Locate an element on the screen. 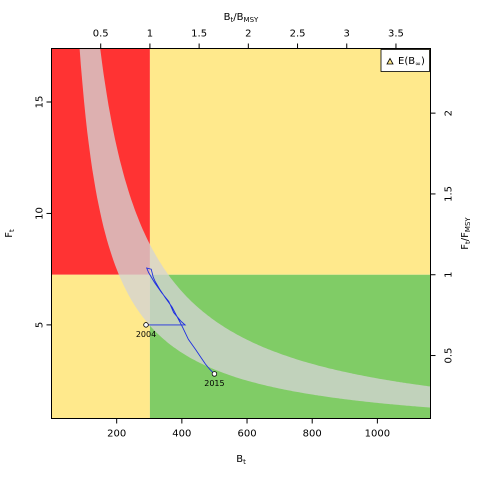 The image size is (480, 485). x-tick-label: 800 is located at coordinates (312, 434).